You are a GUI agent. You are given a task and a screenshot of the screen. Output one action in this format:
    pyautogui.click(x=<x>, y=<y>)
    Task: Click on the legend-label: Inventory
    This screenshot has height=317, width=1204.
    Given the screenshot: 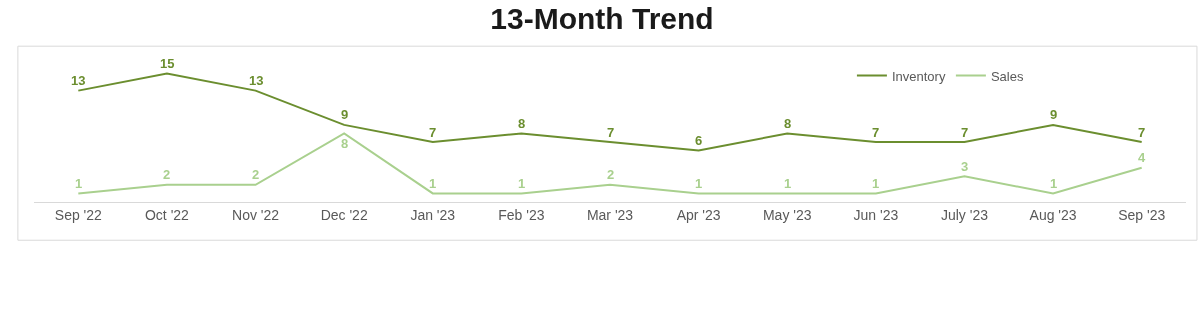 What is the action you would take?
    pyautogui.click(x=918, y=76)
    